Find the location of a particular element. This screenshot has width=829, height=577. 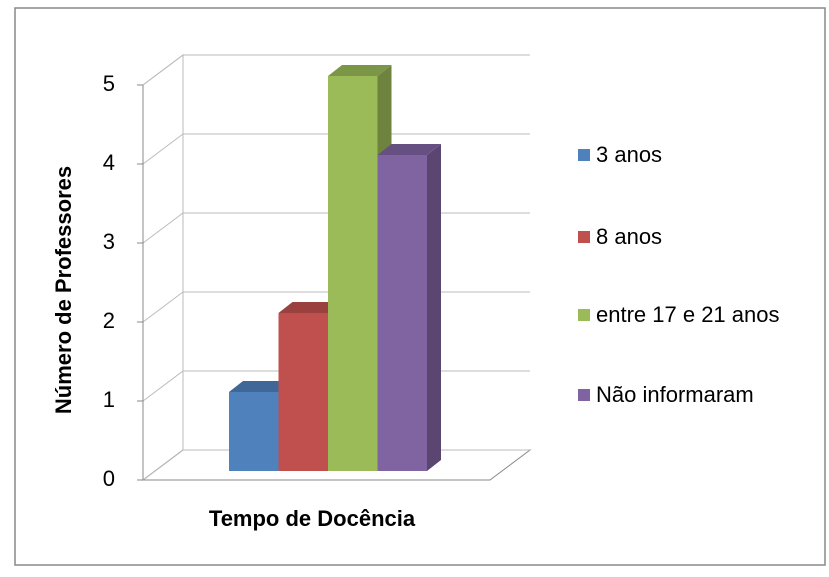

legend-label: Não informaram is located at coordinates (675, 394).